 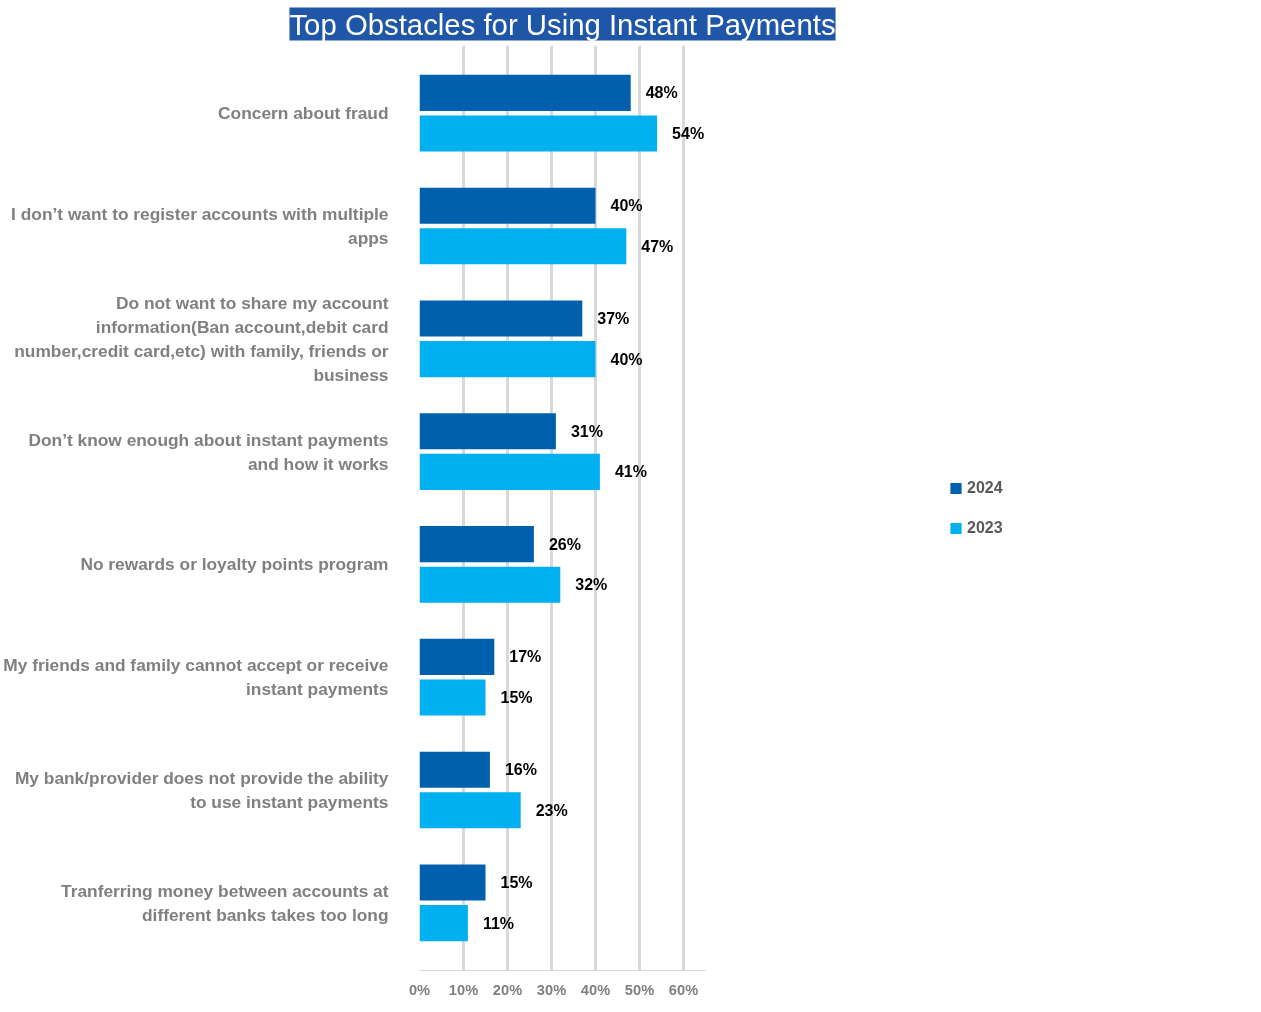 What do you see at coordinates (196, 677) in the screenshot?
I see `y-tick-label: My friends and family cannot accept or receive instant payments` at bounding box center [196, 677].